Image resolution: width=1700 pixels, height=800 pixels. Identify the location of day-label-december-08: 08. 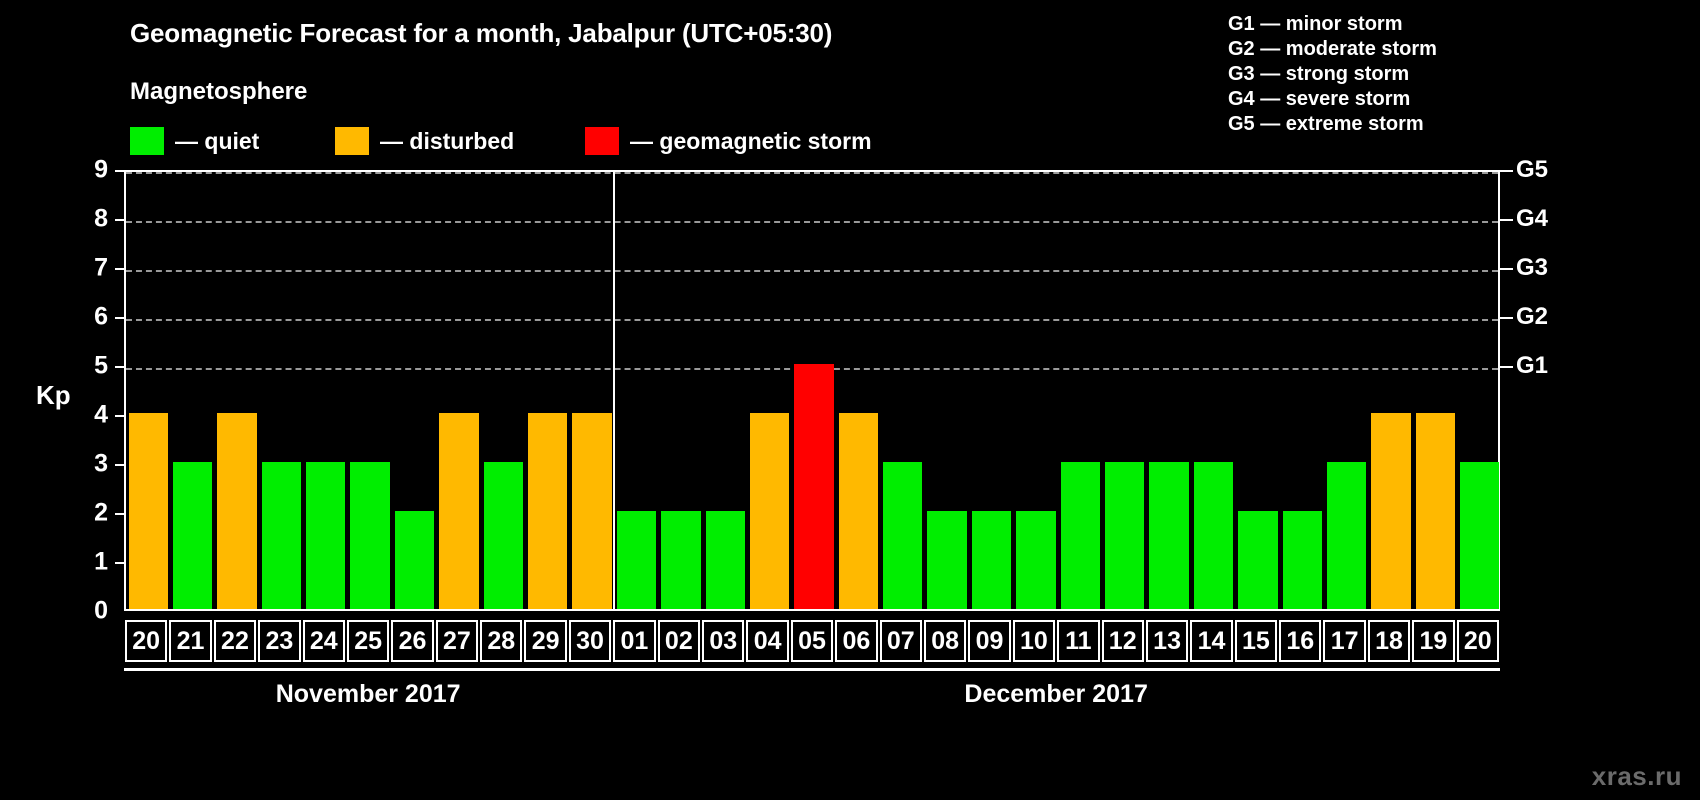
(945, 641).